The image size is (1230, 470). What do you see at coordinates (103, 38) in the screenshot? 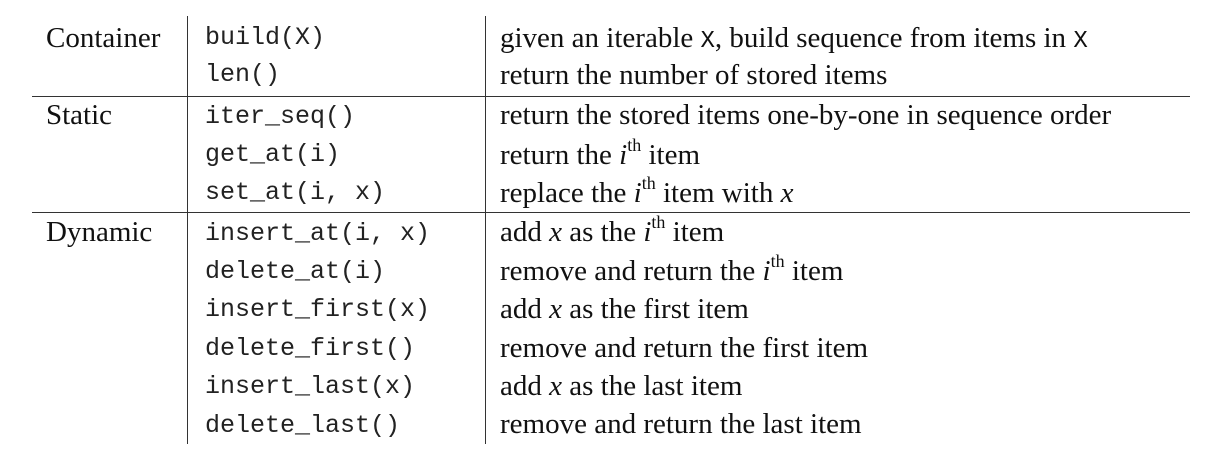
I see `group-label-container: Container` at bounding box center [103, 38].